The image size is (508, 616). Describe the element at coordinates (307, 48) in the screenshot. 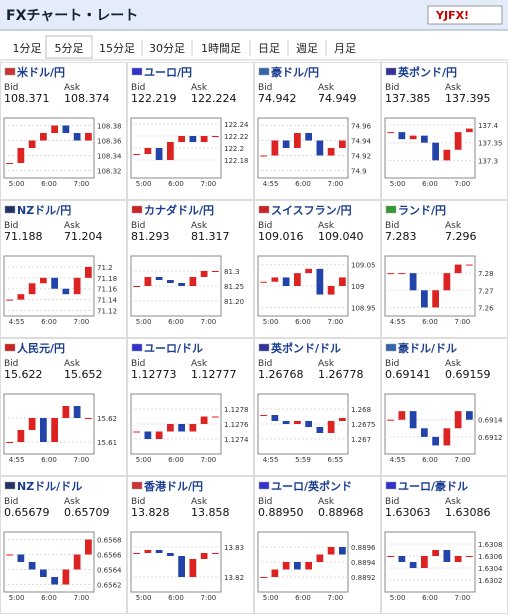

I see `tab: 週足` at that location.